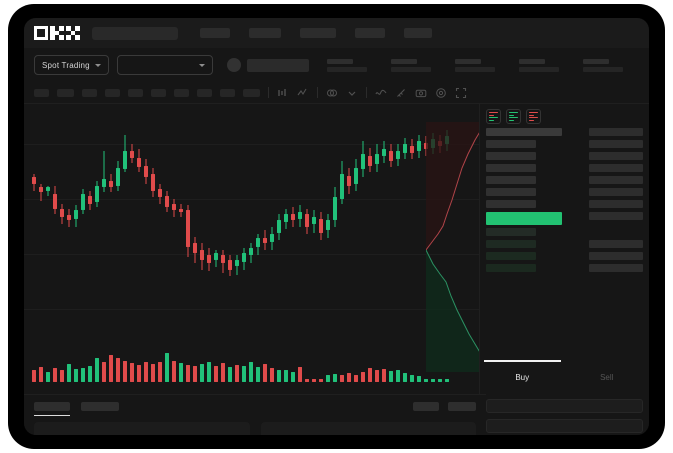 Image resolution: width=673 pixels, height=453 pixels. Describe the element at coordinates (564, 406) in the screenshot. I see `order-price-field` at that location.